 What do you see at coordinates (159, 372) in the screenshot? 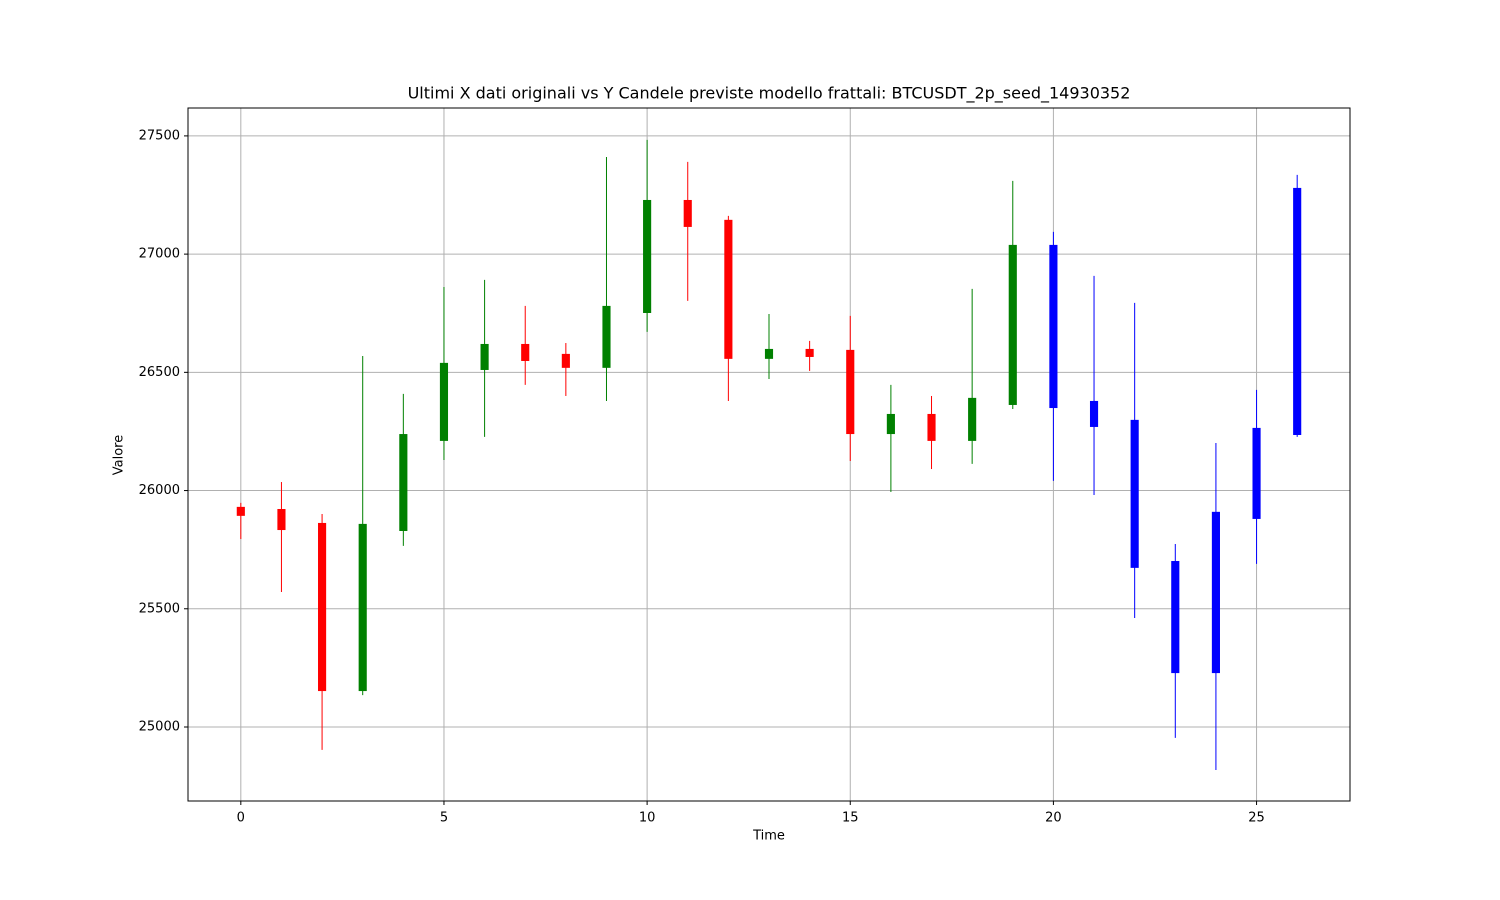
I see `y-tick-label: 26500` at bounding box center [159, 372].